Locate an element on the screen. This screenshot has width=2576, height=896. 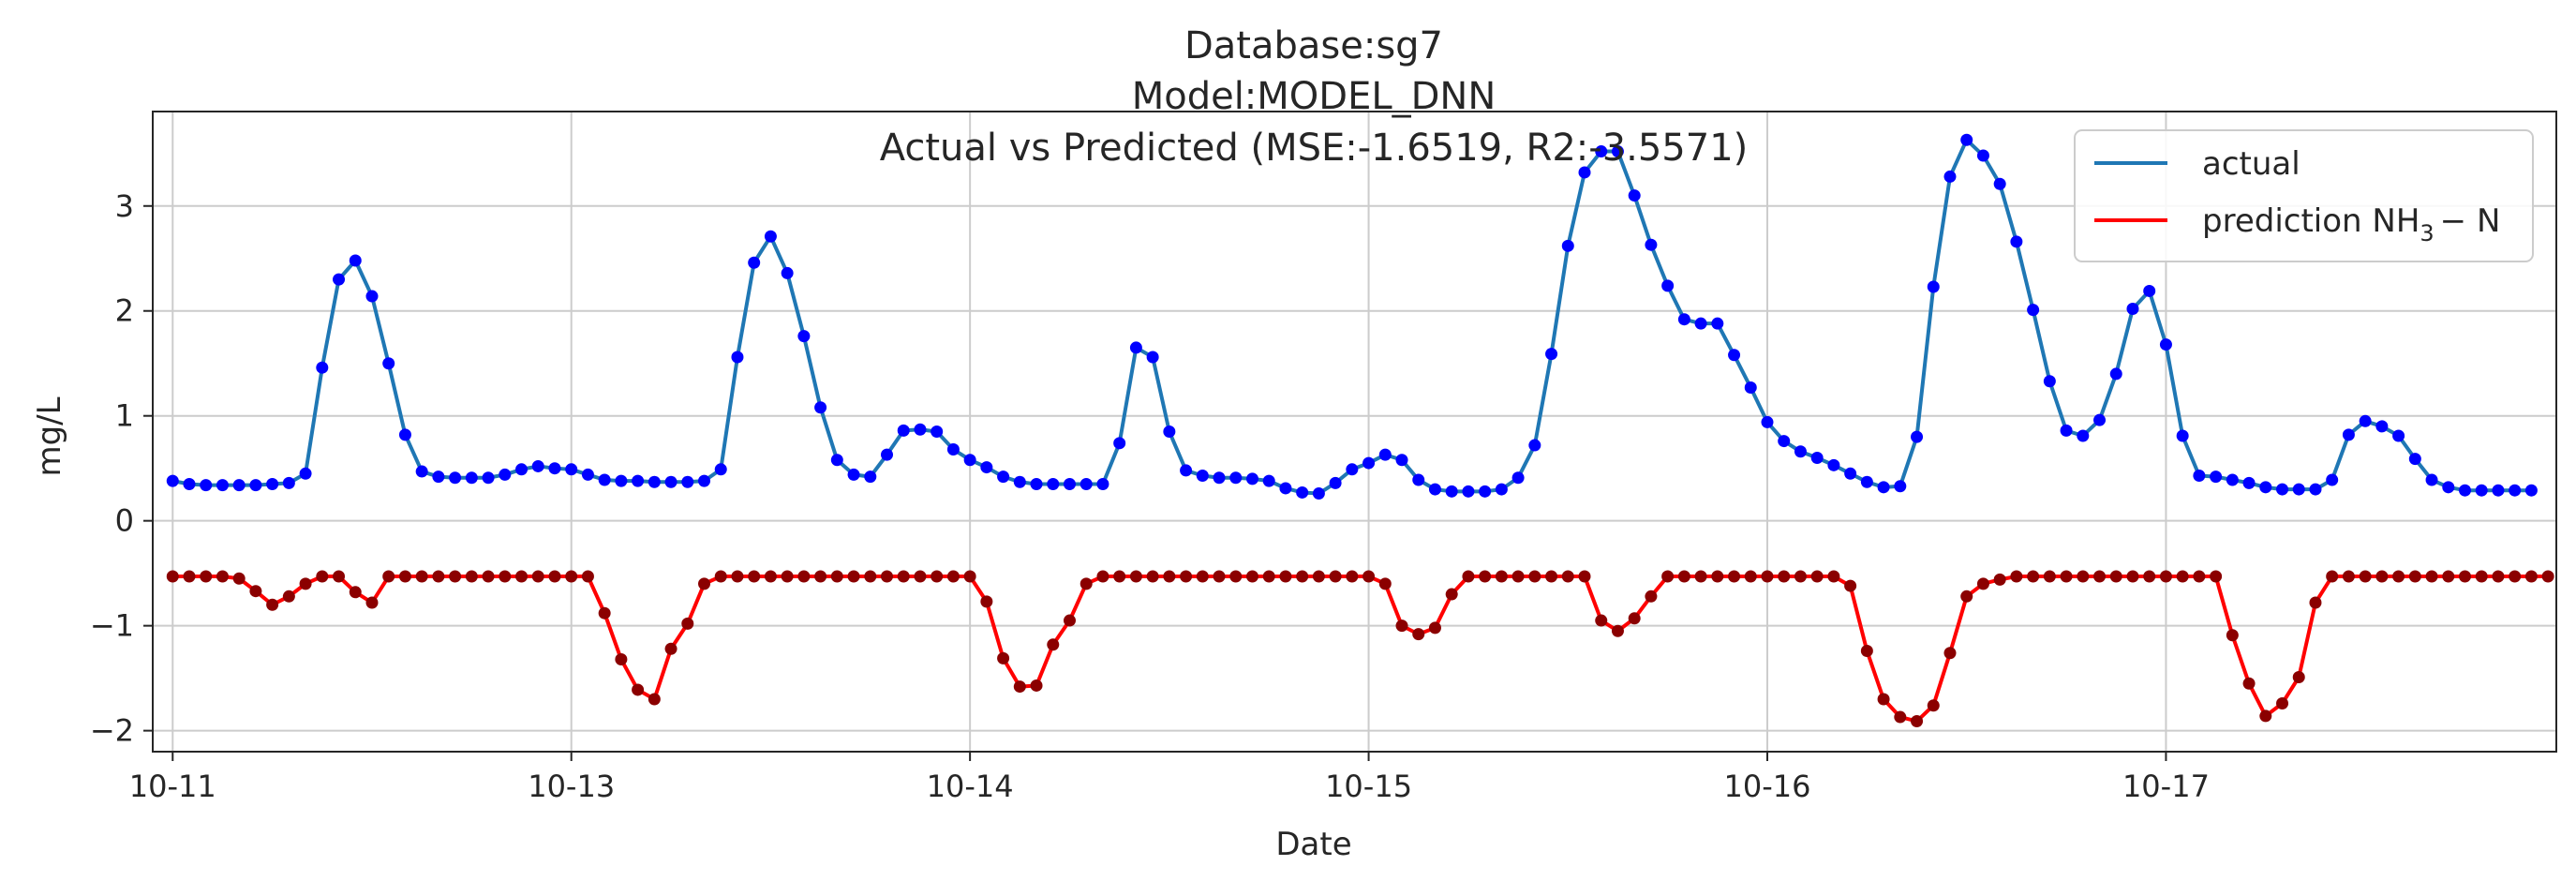
y-tick-label: −2 is located at coordinates (112, 731).